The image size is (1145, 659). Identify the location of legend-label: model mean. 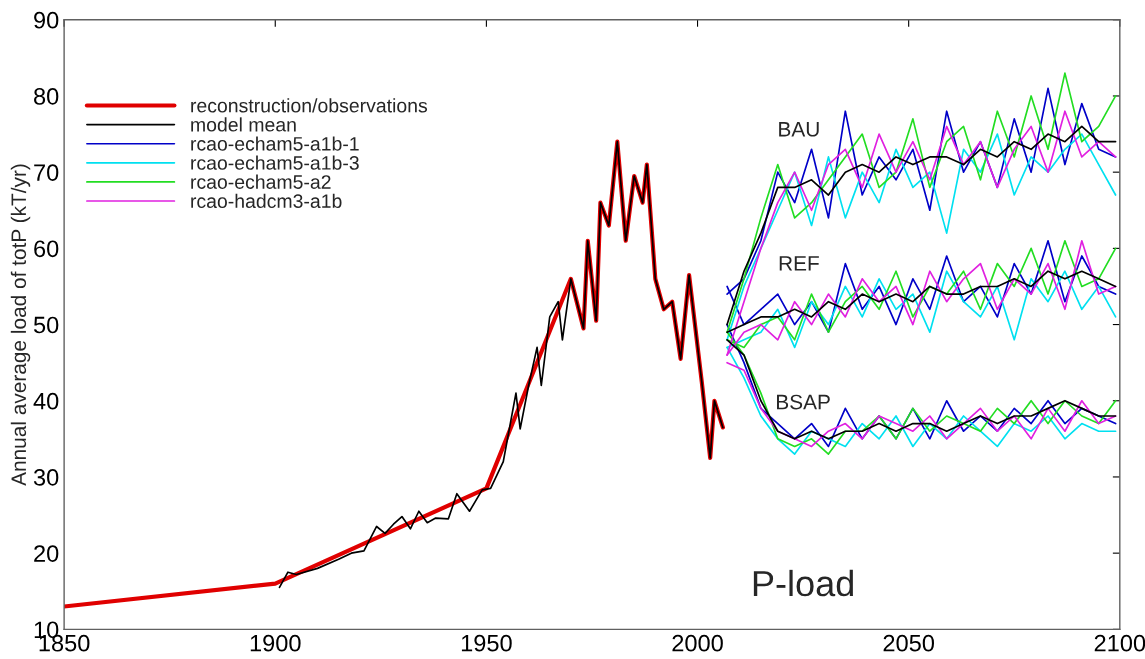
(243, 124).